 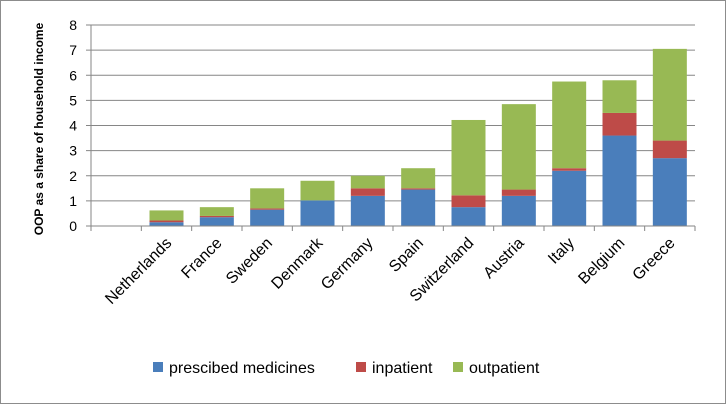 What do you see at coordinates (347, 264) in the screenshot?
I see `x-tick-label: Germany` at bounding box center [347, 264].